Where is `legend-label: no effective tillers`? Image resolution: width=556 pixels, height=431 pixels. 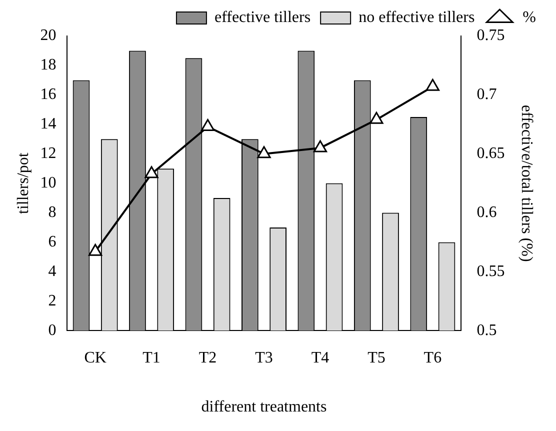
legend-label: no effective tillers is located at coordinates (416, 17).